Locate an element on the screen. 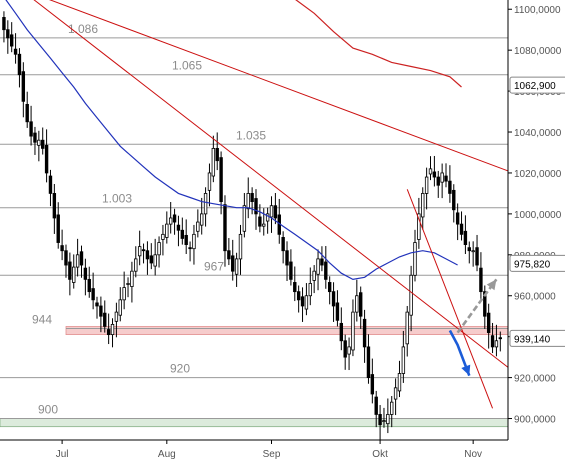 The image size is (565, 466). level-label-944: 944 is located at coordinates (42, 319).